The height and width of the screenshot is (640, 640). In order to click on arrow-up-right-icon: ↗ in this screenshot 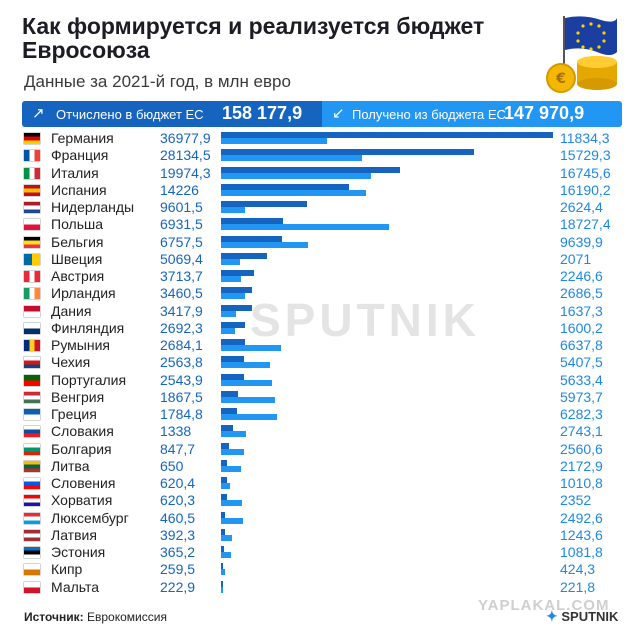, I will do `click(38, 113)`.